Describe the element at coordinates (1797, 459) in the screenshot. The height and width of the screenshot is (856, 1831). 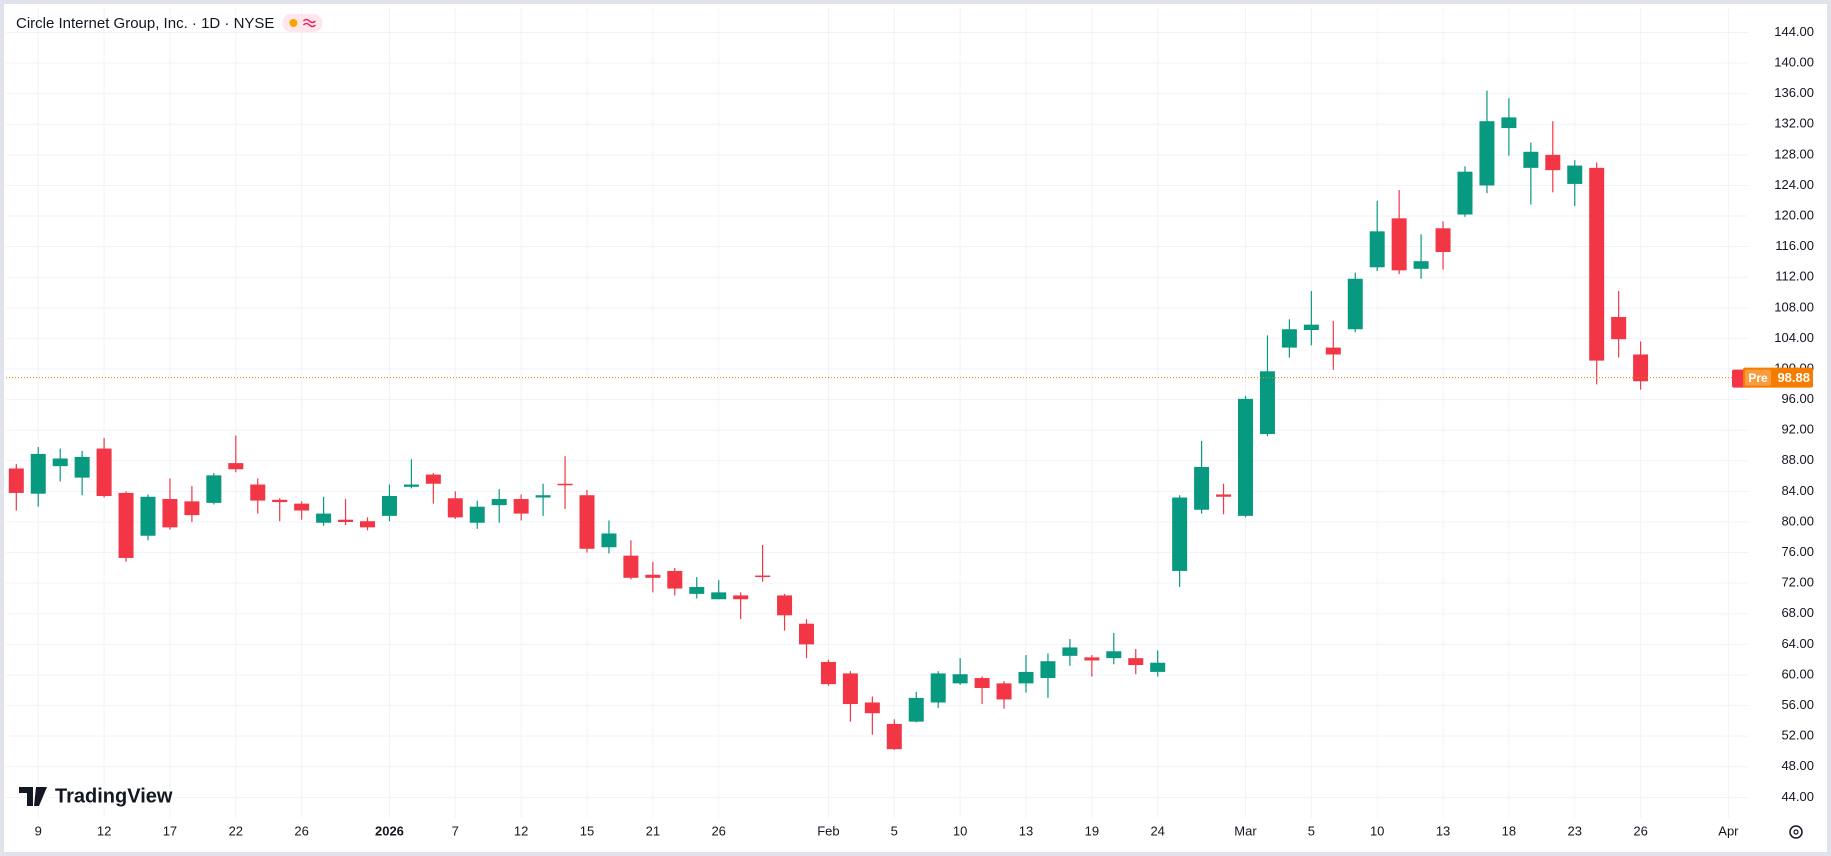
I see `y-tick-label: 88.00` at that location.